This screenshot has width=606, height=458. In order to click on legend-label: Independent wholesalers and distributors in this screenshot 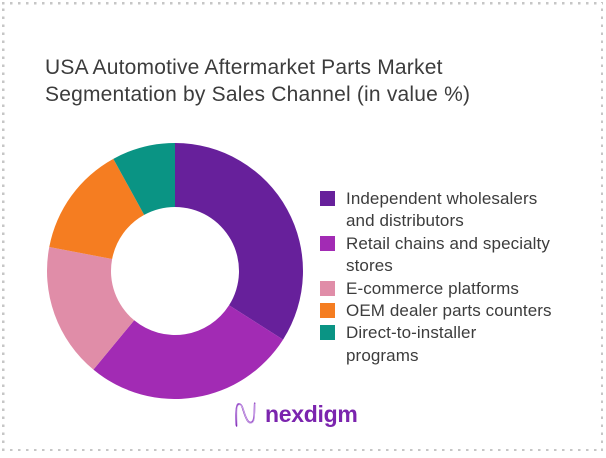, I will do `click(442, 210)`.